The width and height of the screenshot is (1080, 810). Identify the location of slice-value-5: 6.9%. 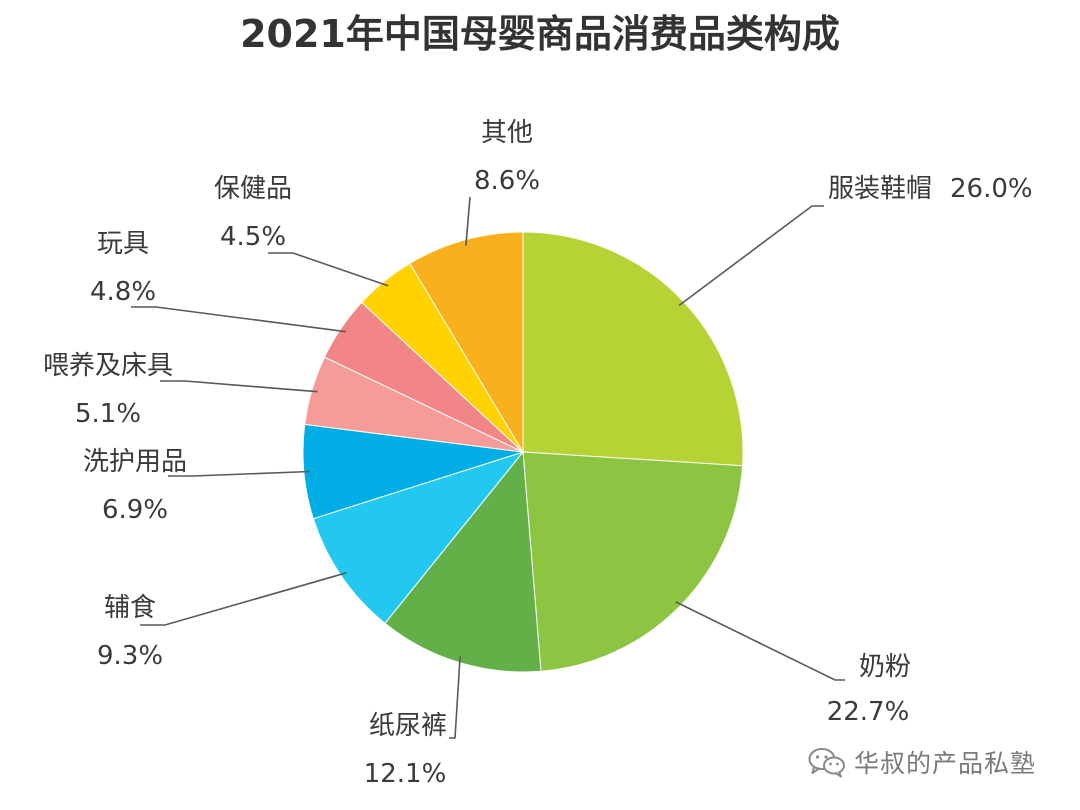
(135, 510).